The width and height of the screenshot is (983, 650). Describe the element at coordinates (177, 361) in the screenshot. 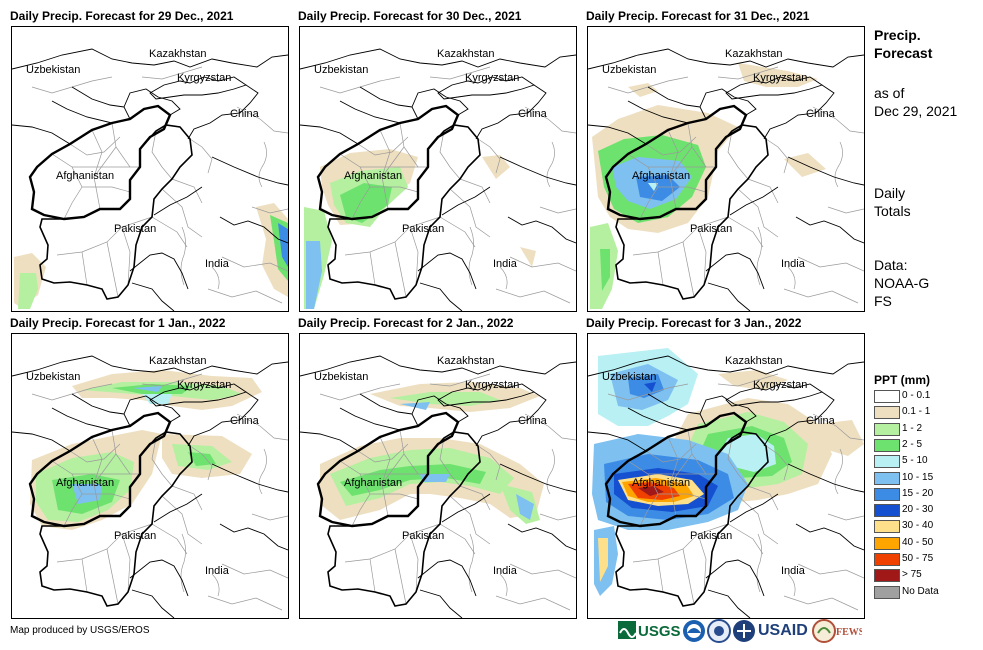

I see `country-label-kazakhstan: Kazakhstan` at that location.